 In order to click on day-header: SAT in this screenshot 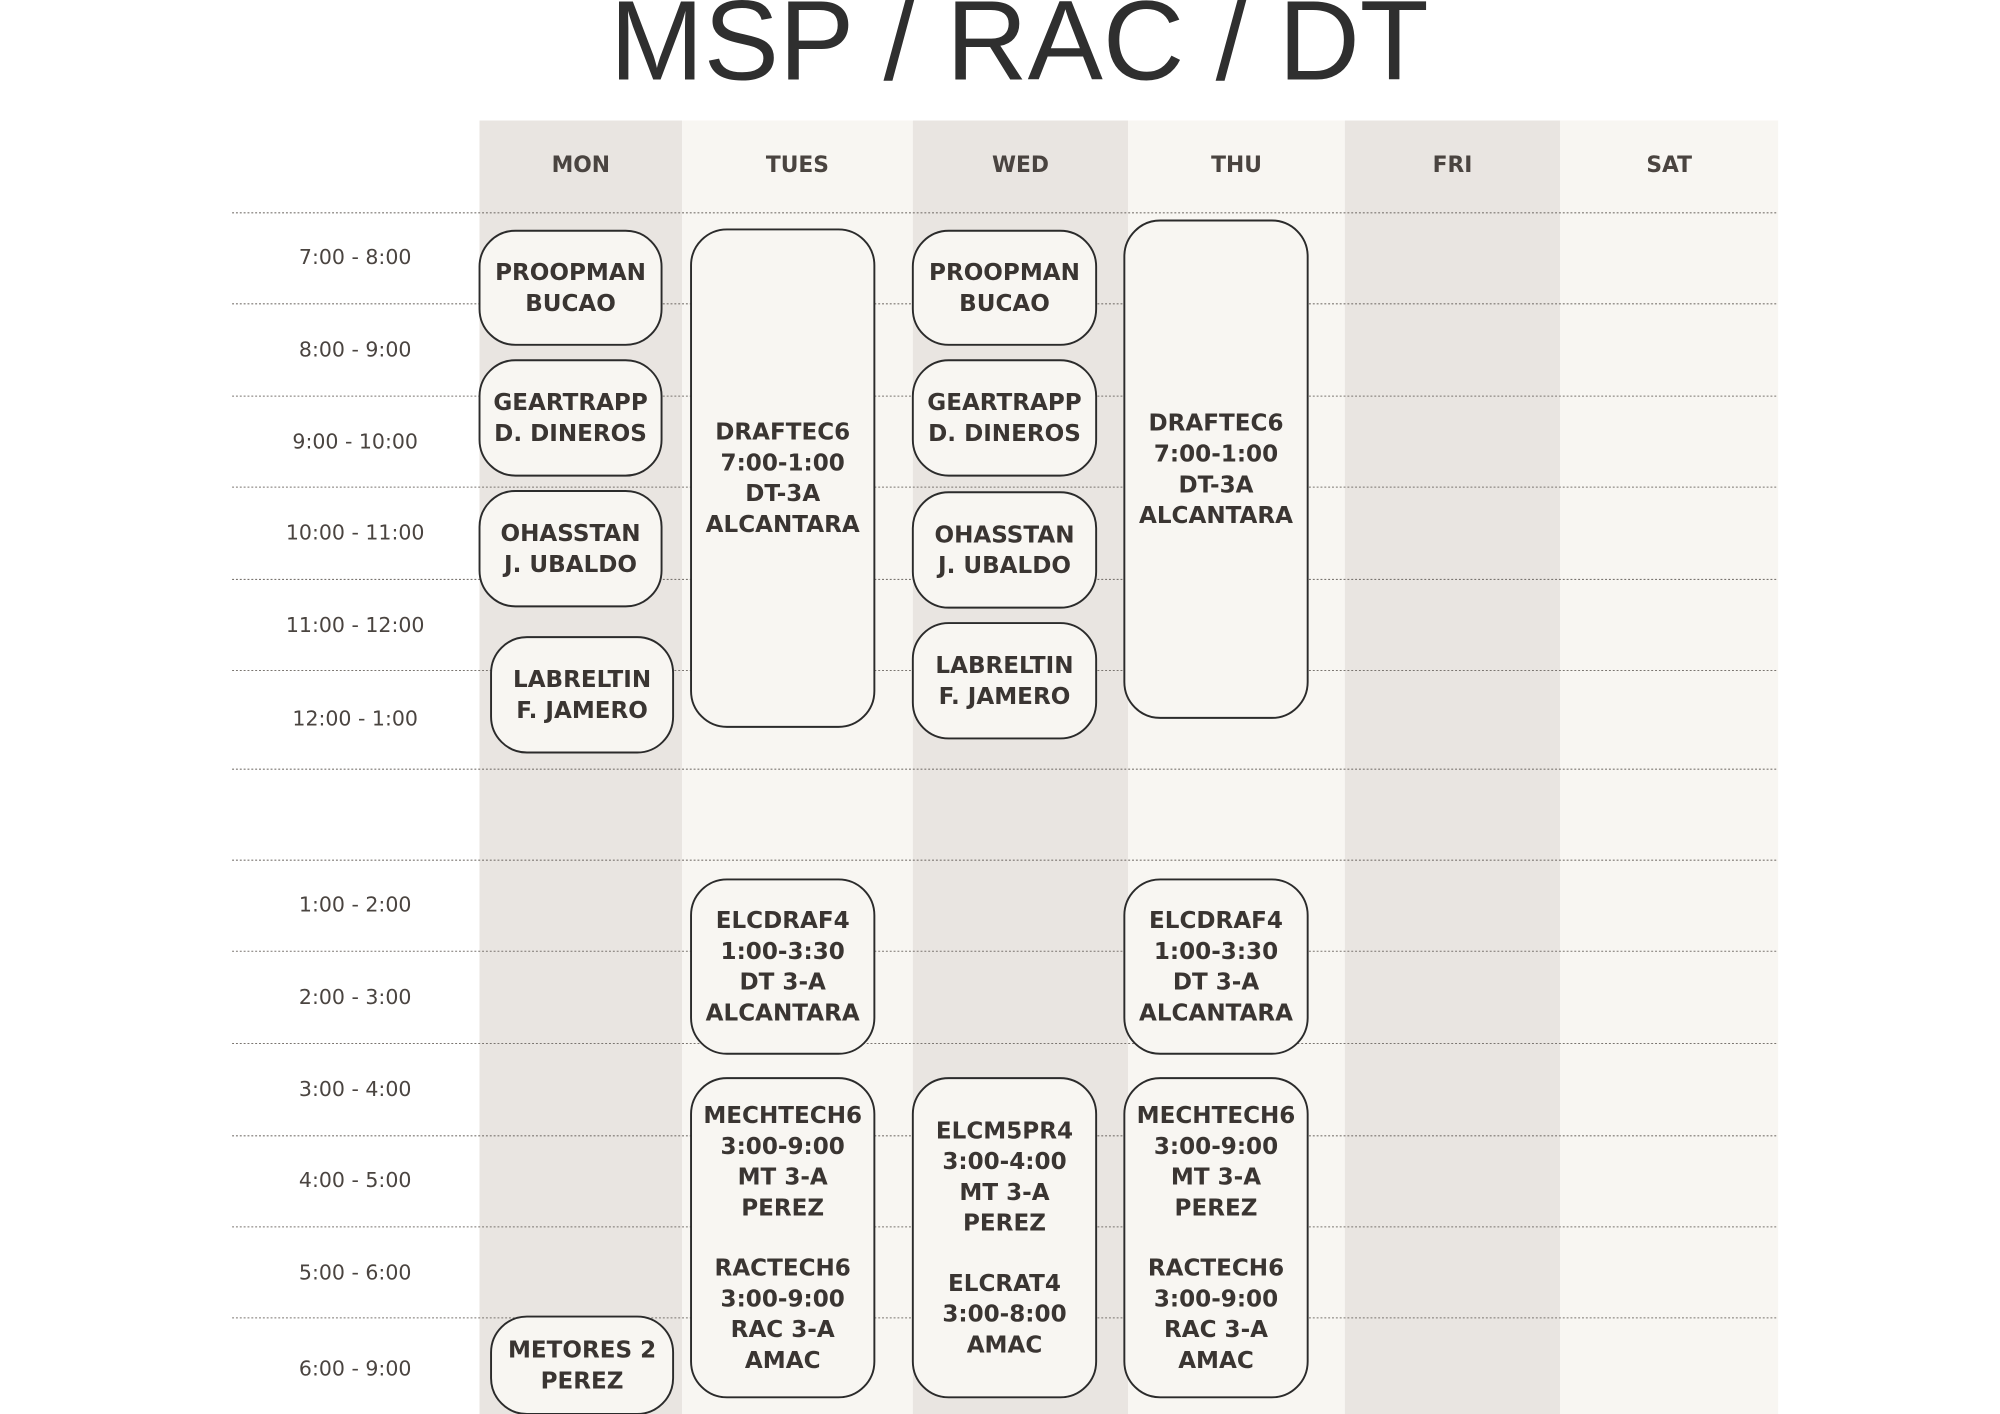, I will do `click(1669, 165)`.